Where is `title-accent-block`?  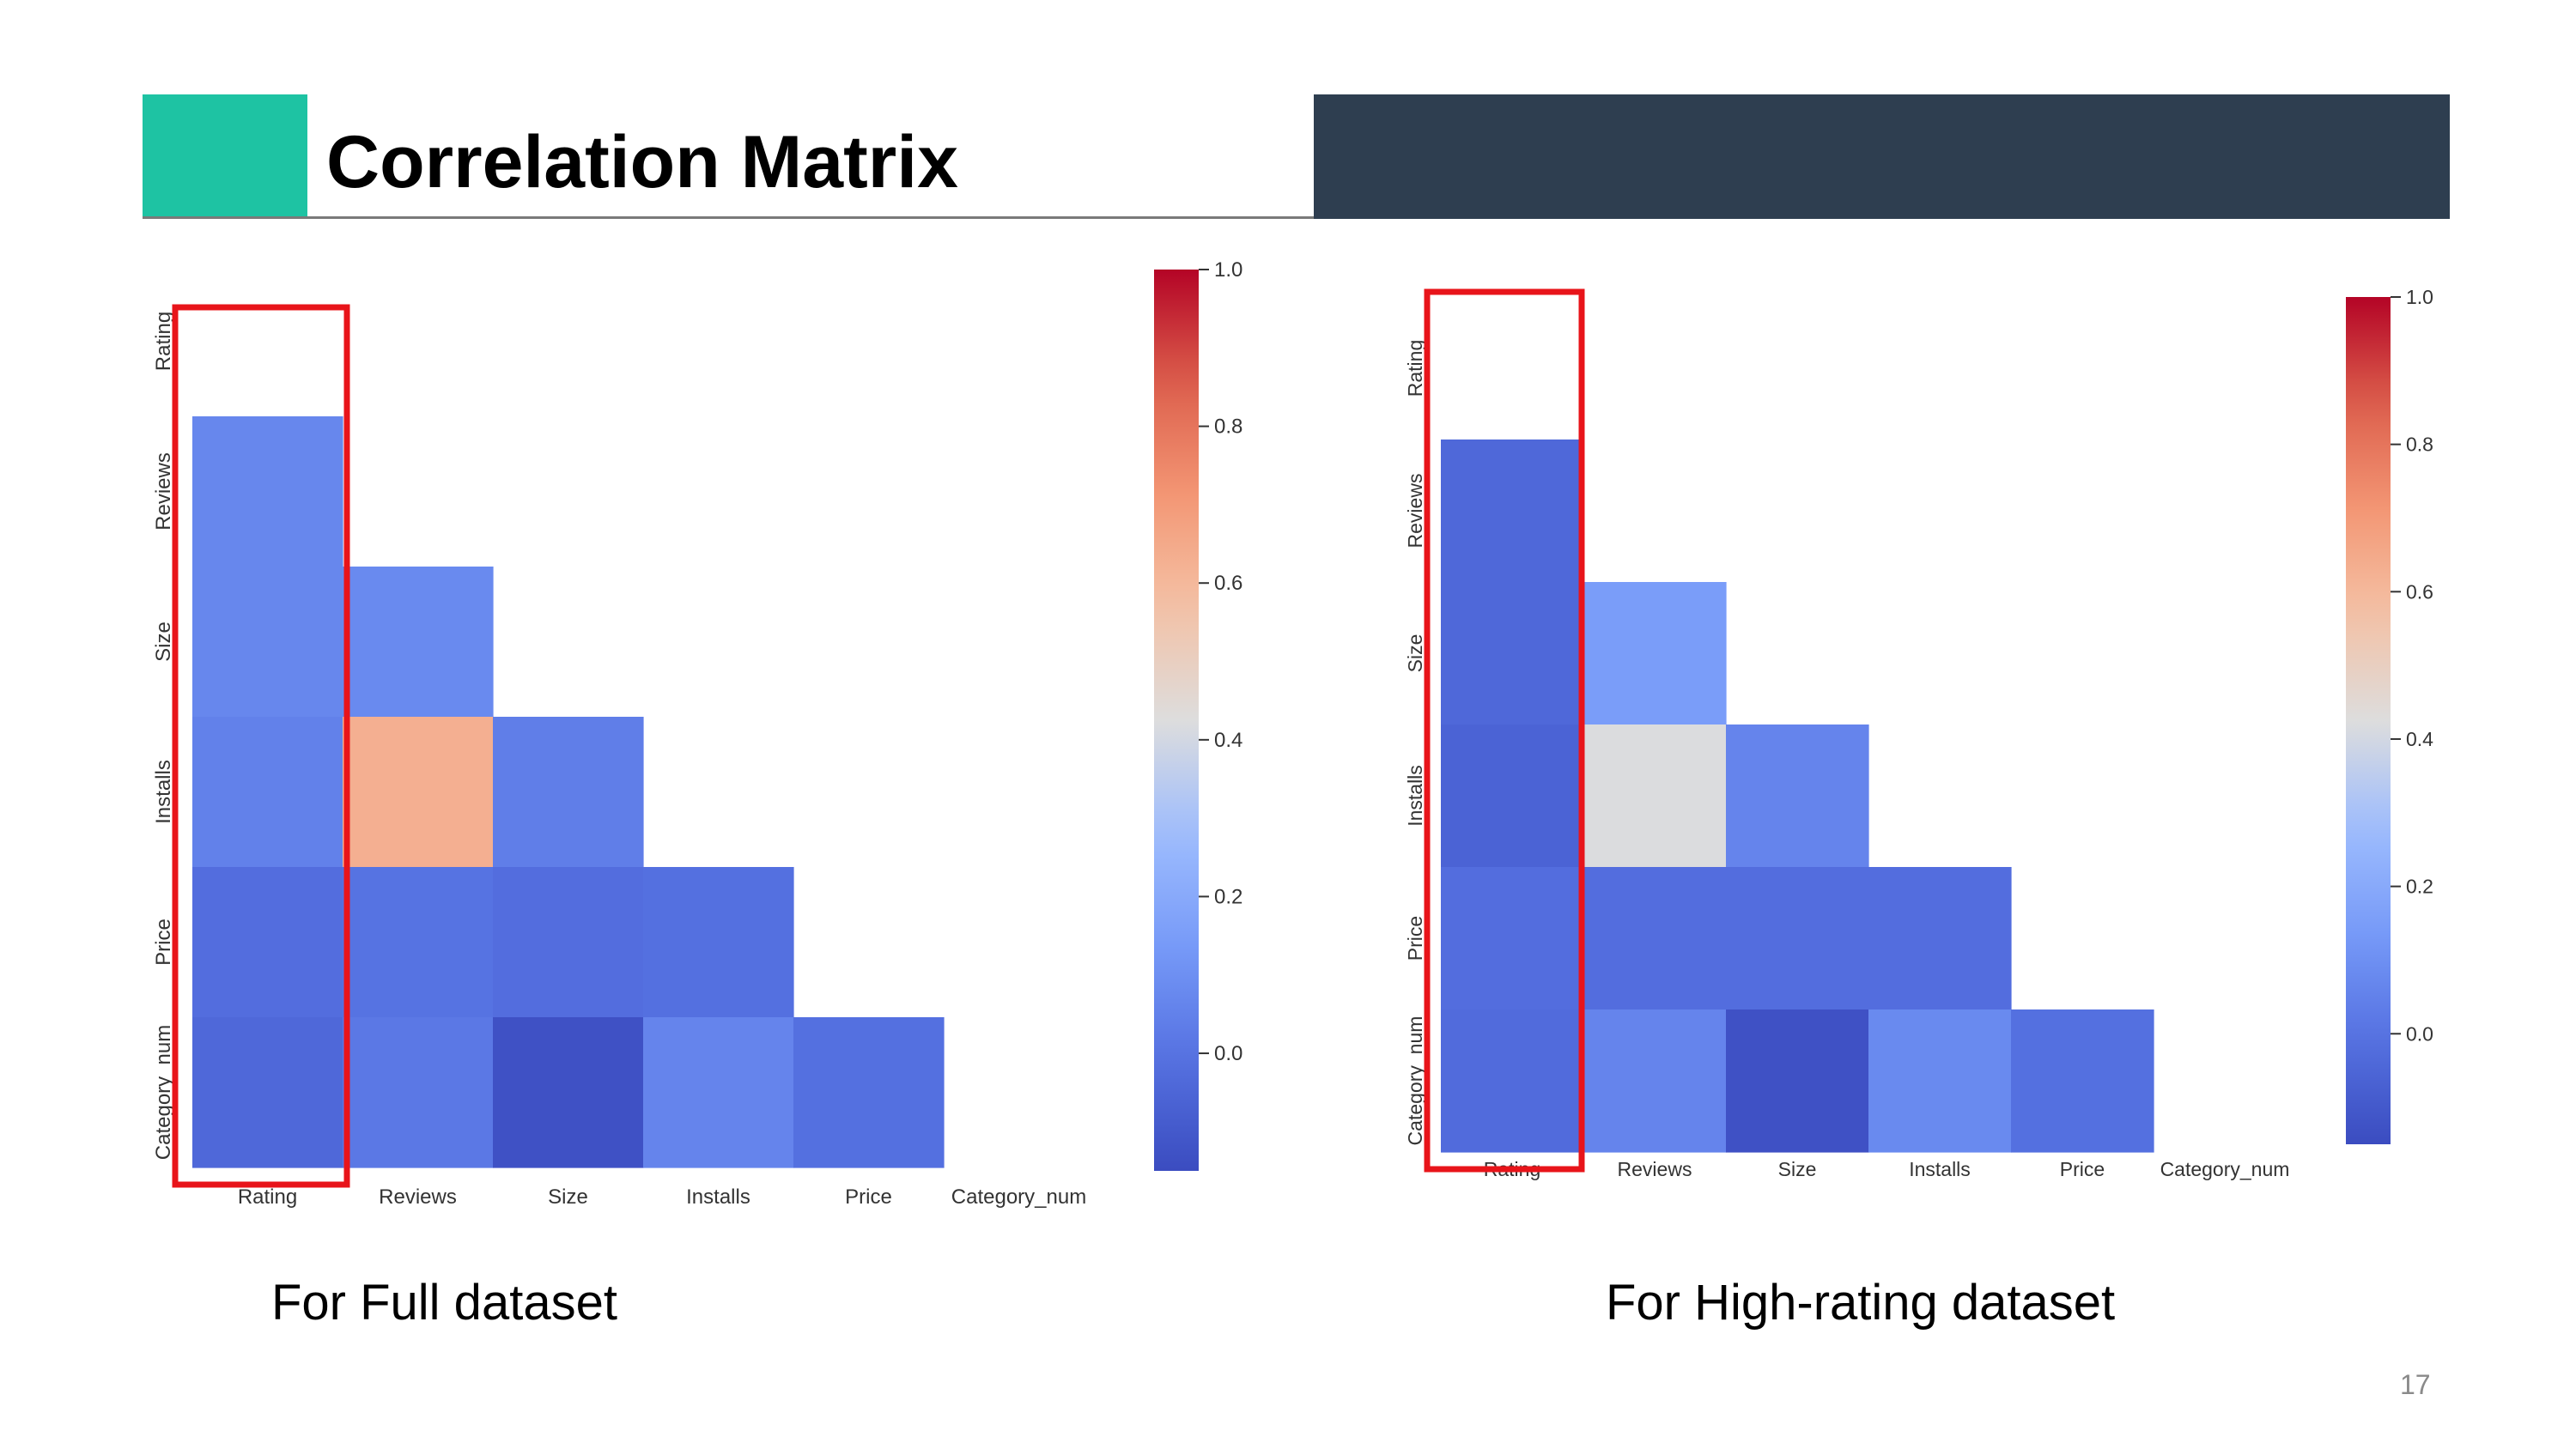
title-accent-block is located at coordinates (225, 156).